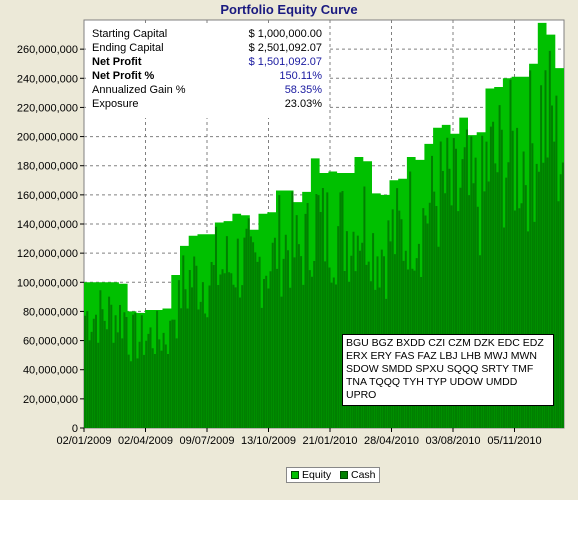 The width and height of the screenshot is (578, 533). I want to click on y-tick-label: 220,000,000, so click(47, 108).